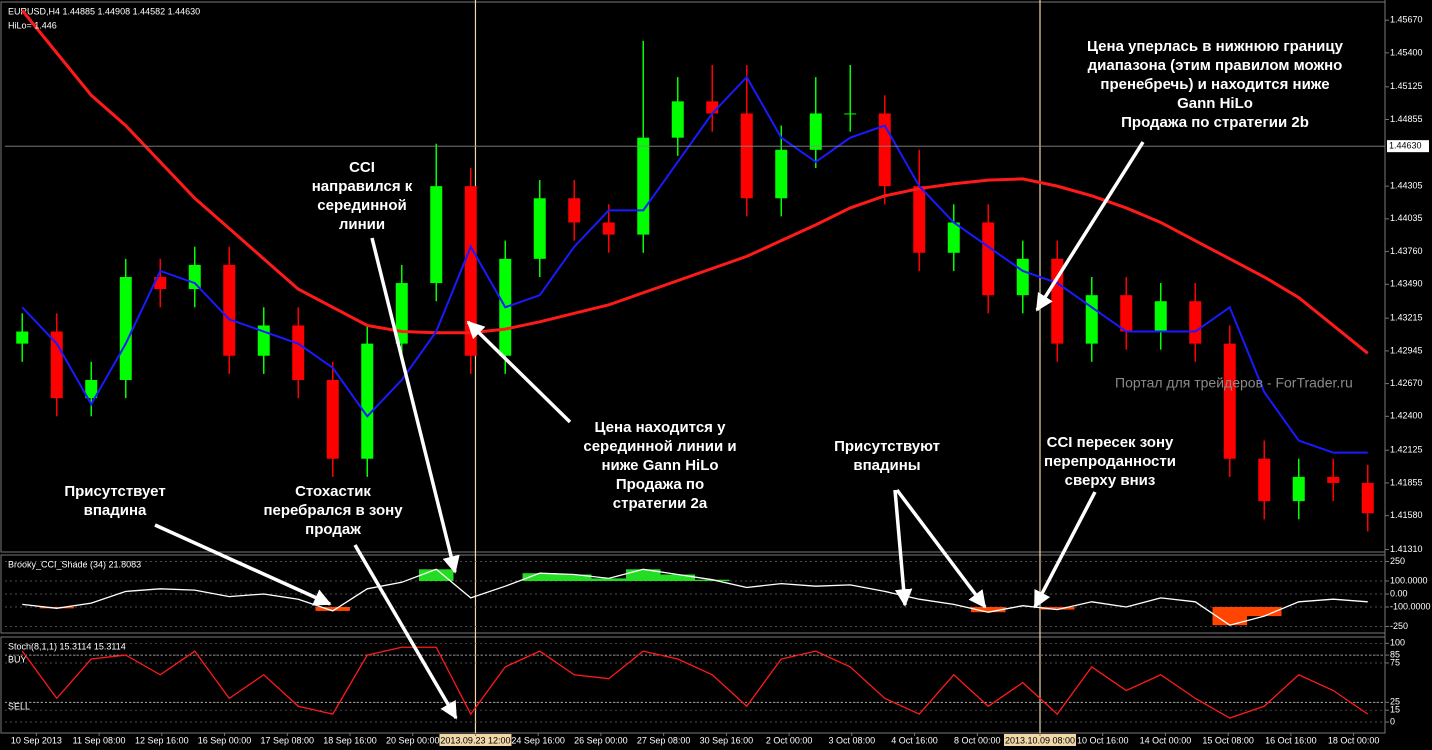 Image resolution: width=1432 pixels, height=750 pixels. I want to click on x-tick-label: 24 Sep 16:00, so click(538, 740).